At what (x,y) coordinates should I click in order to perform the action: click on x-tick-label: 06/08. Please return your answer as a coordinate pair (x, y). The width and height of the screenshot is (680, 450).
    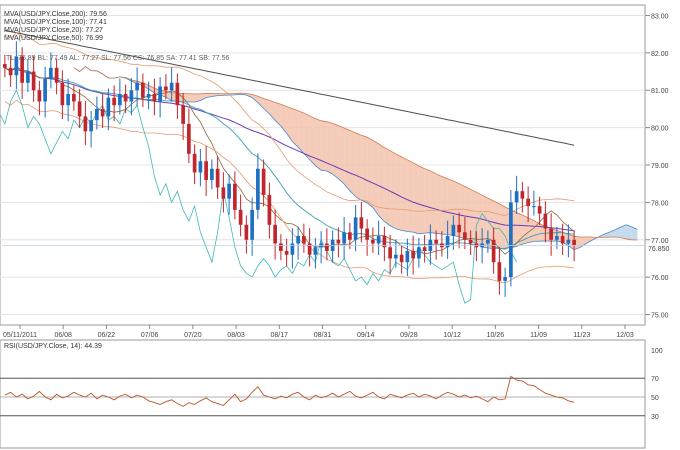
    Looking at the image, I should click on (63, 335).